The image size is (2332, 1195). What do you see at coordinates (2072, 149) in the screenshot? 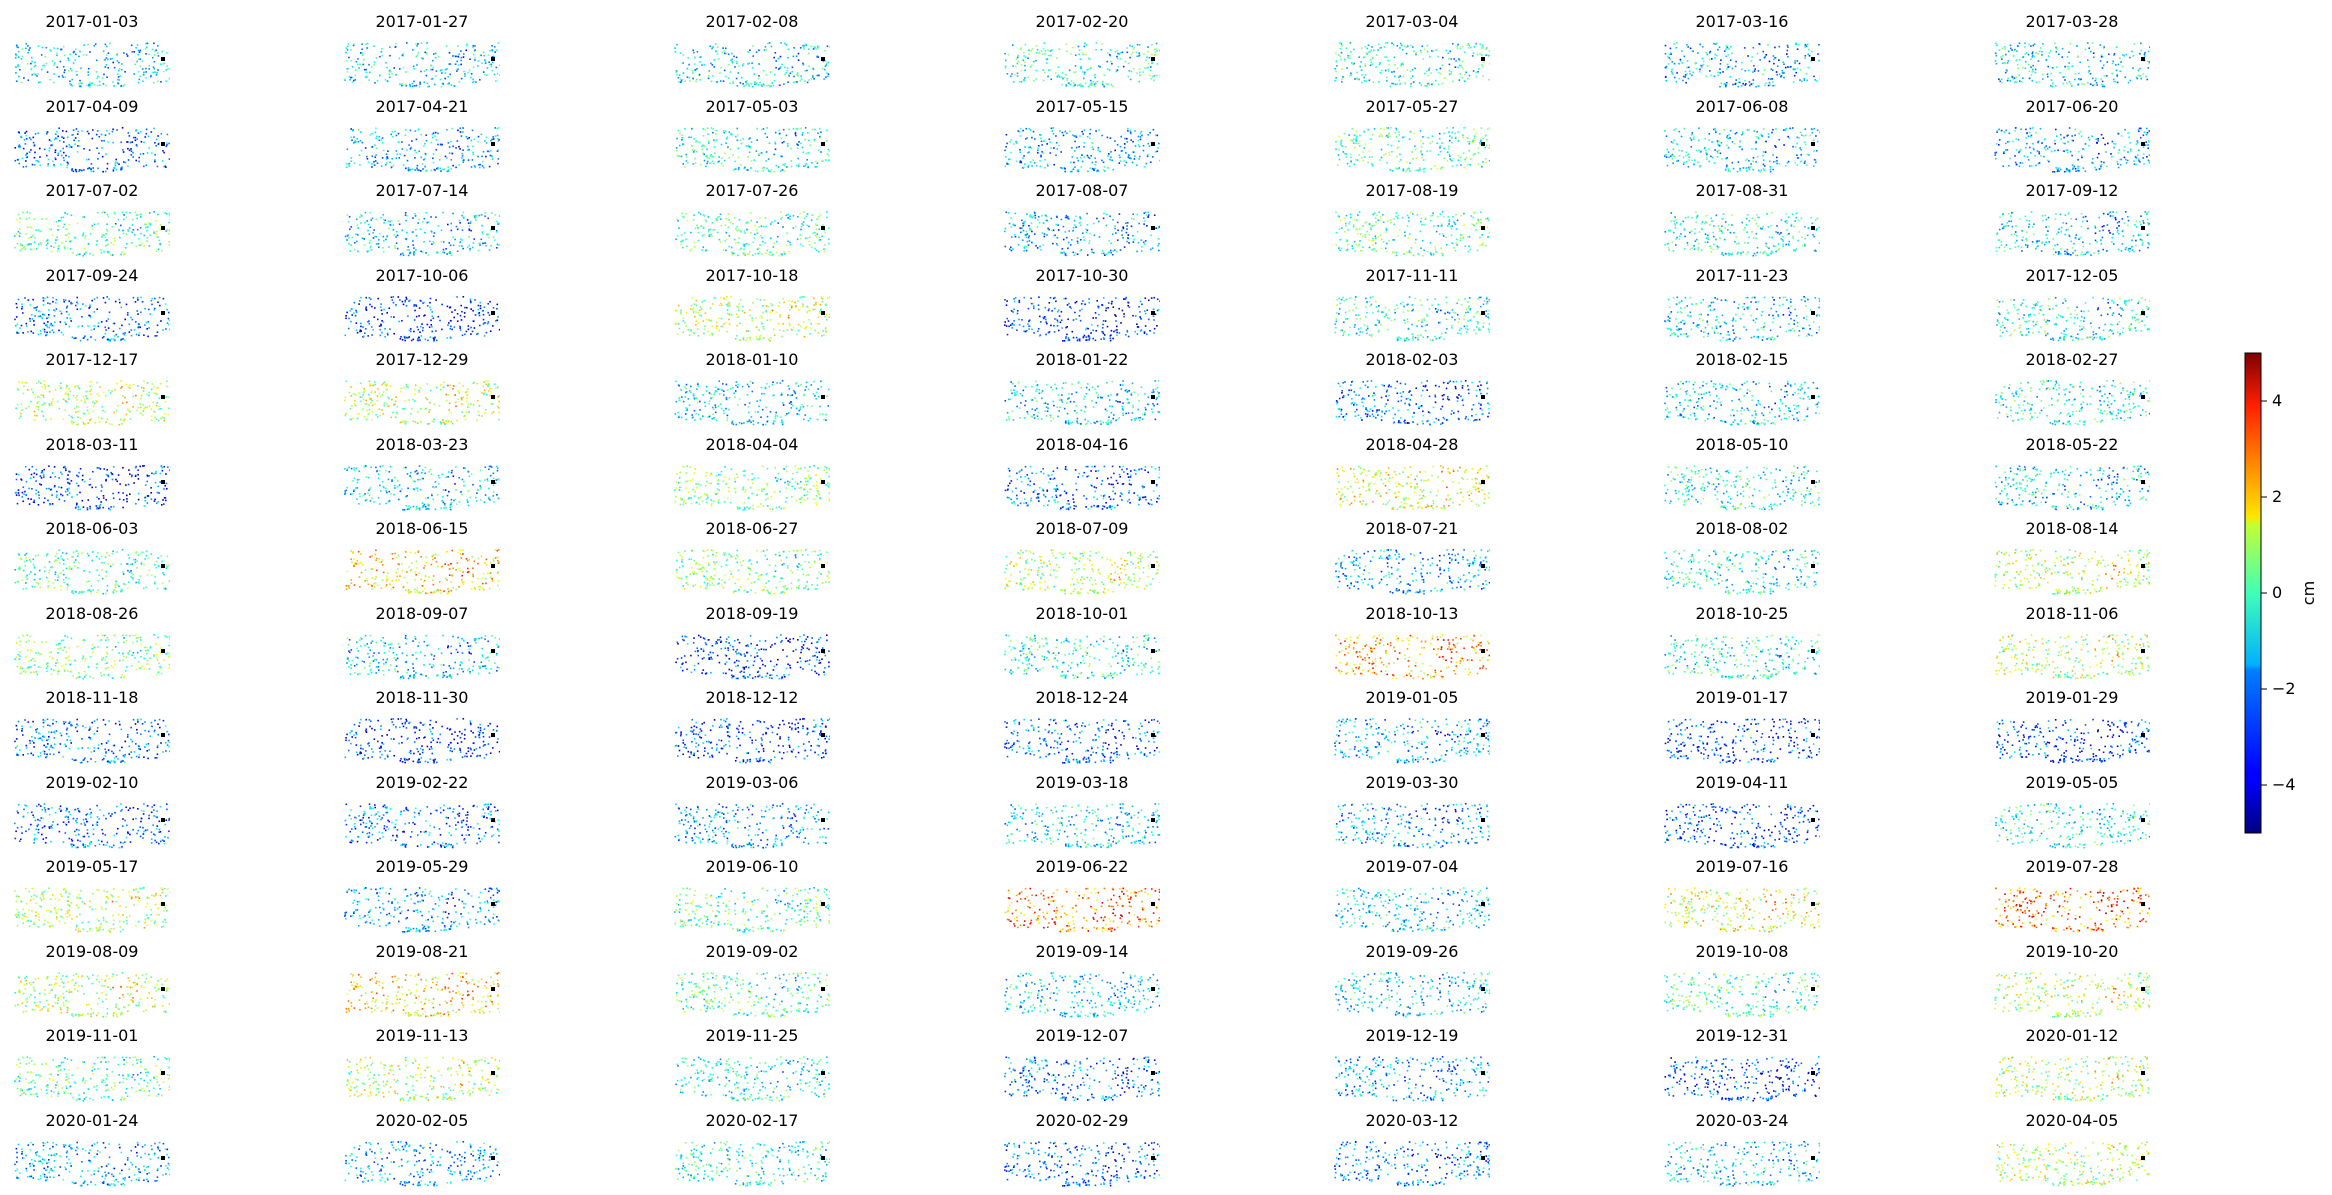
I see `scatter-plot` at bounding box center [2072, 149].